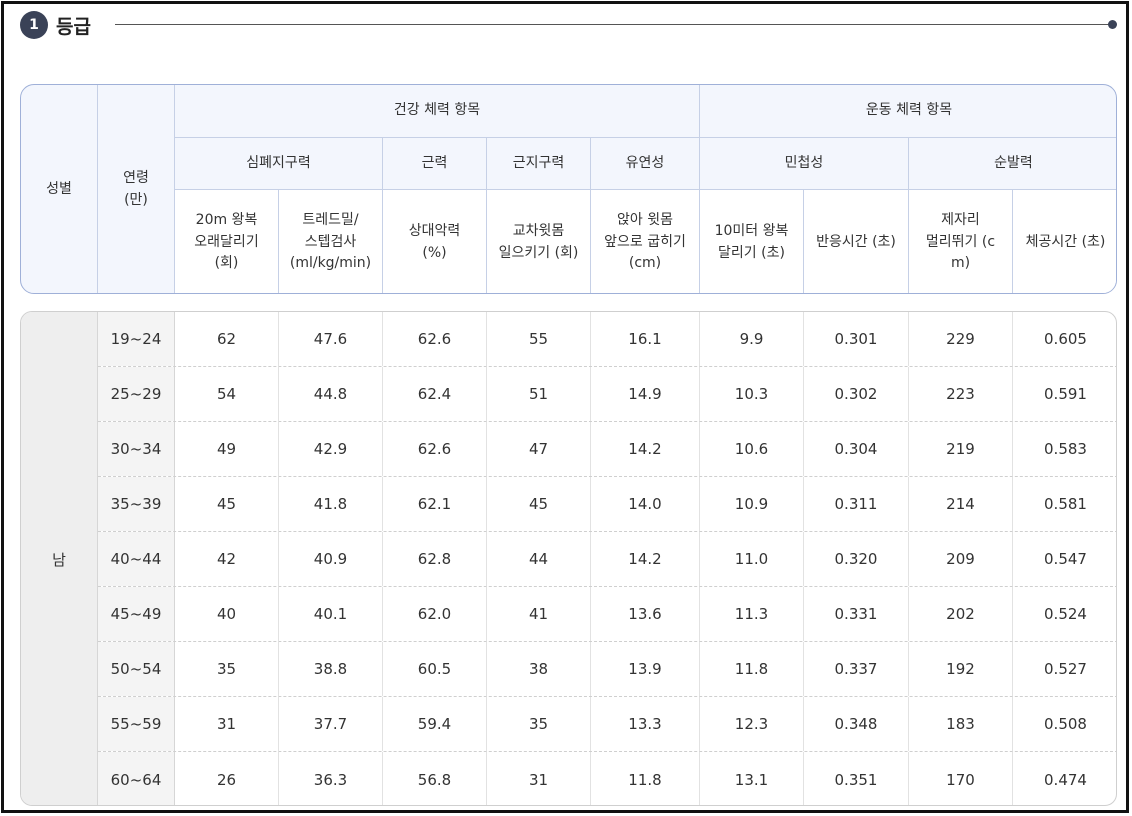 The height and width of the screenshot is (816, 1132). Describe the element at coordinates (136, 559) in the screenshot. I see `age-cell: 40~44` at that location.